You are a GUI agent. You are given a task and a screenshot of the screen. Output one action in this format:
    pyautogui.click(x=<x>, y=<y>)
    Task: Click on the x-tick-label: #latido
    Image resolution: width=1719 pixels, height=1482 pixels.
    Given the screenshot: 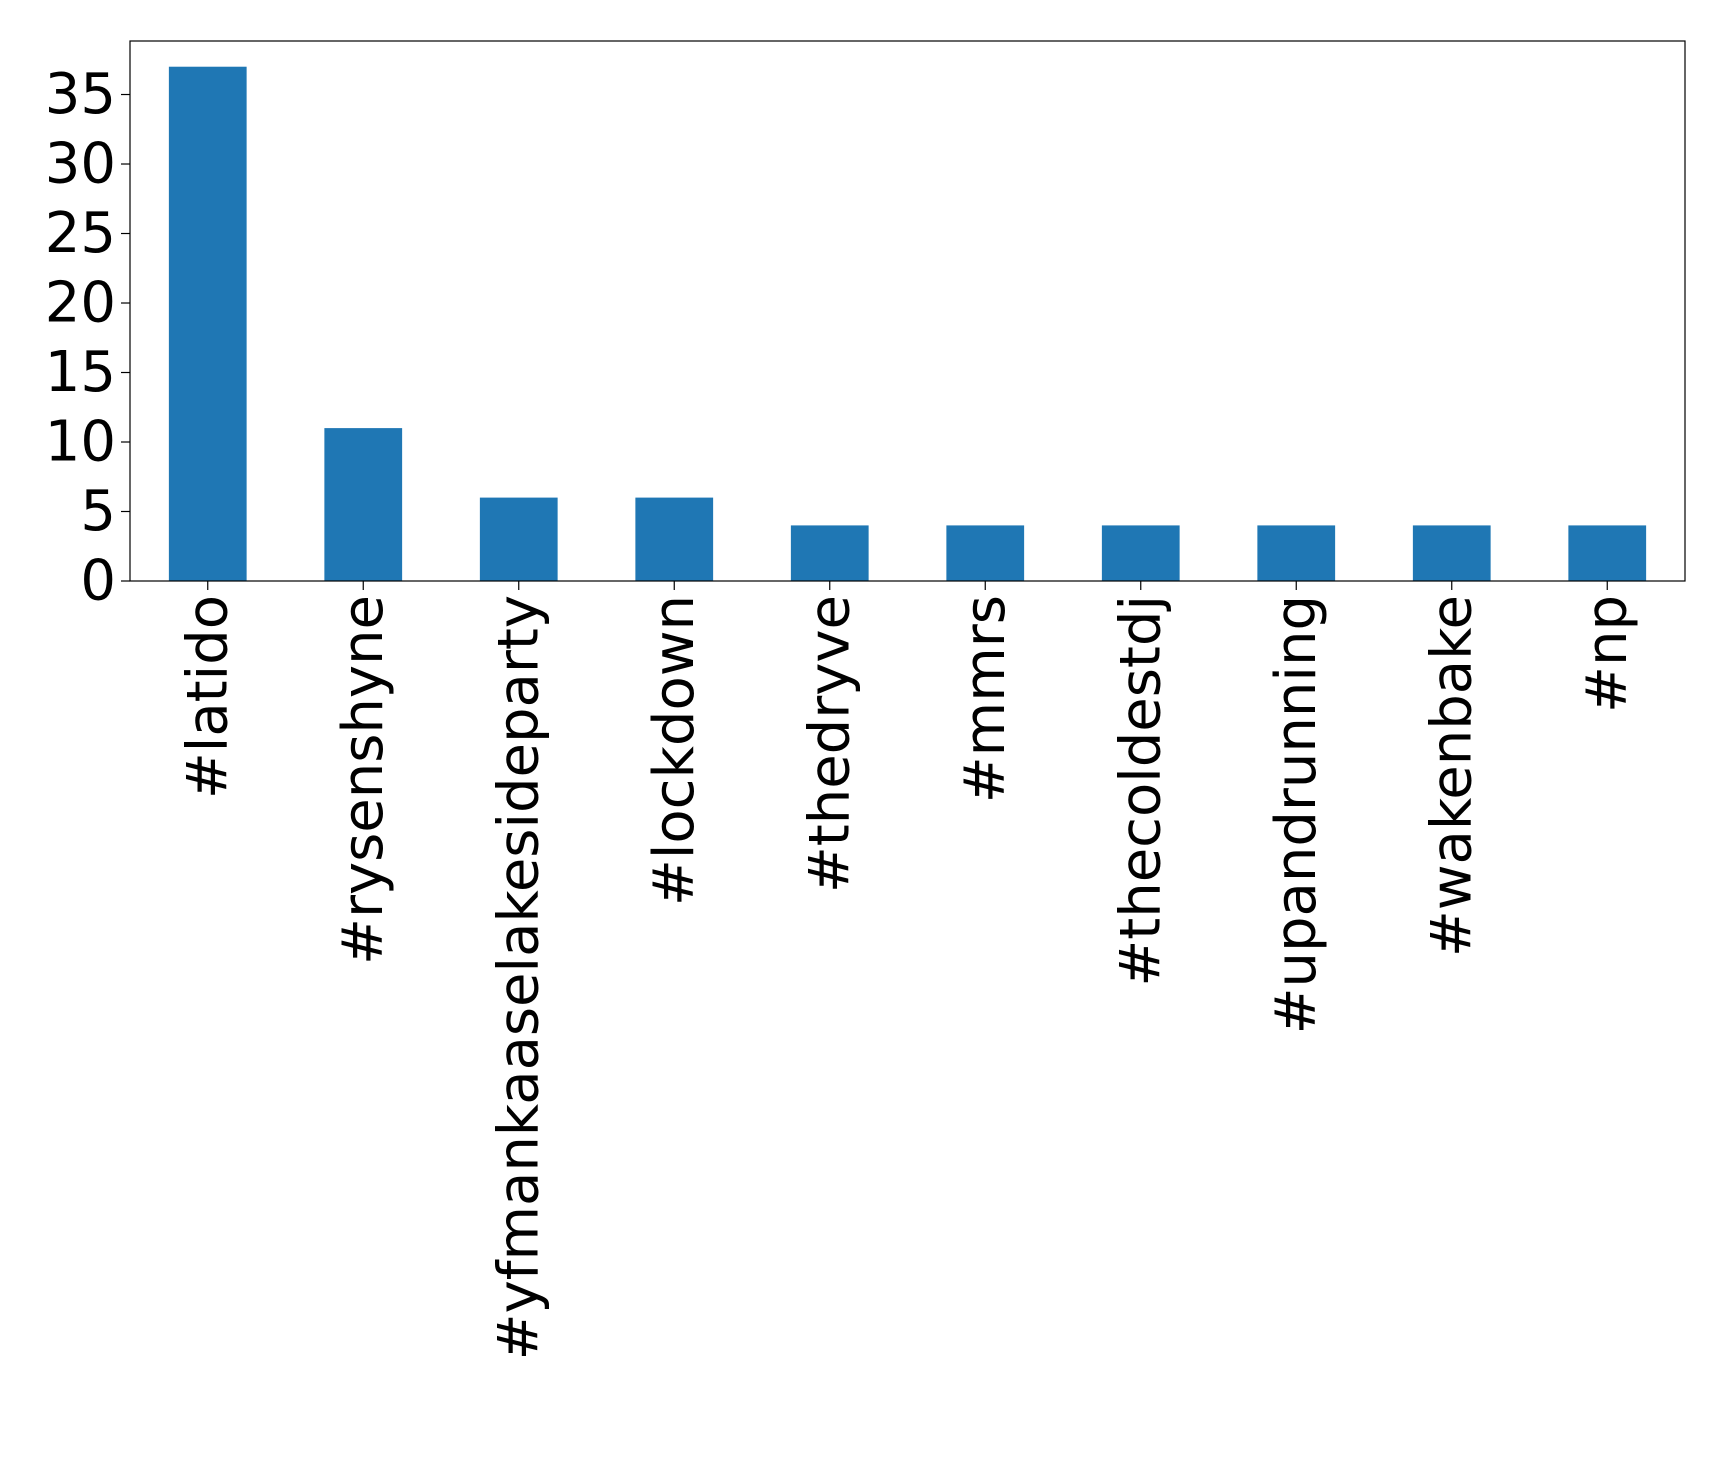 What is the action you would take?
    pyautogui.click(x=207, y=697)
    